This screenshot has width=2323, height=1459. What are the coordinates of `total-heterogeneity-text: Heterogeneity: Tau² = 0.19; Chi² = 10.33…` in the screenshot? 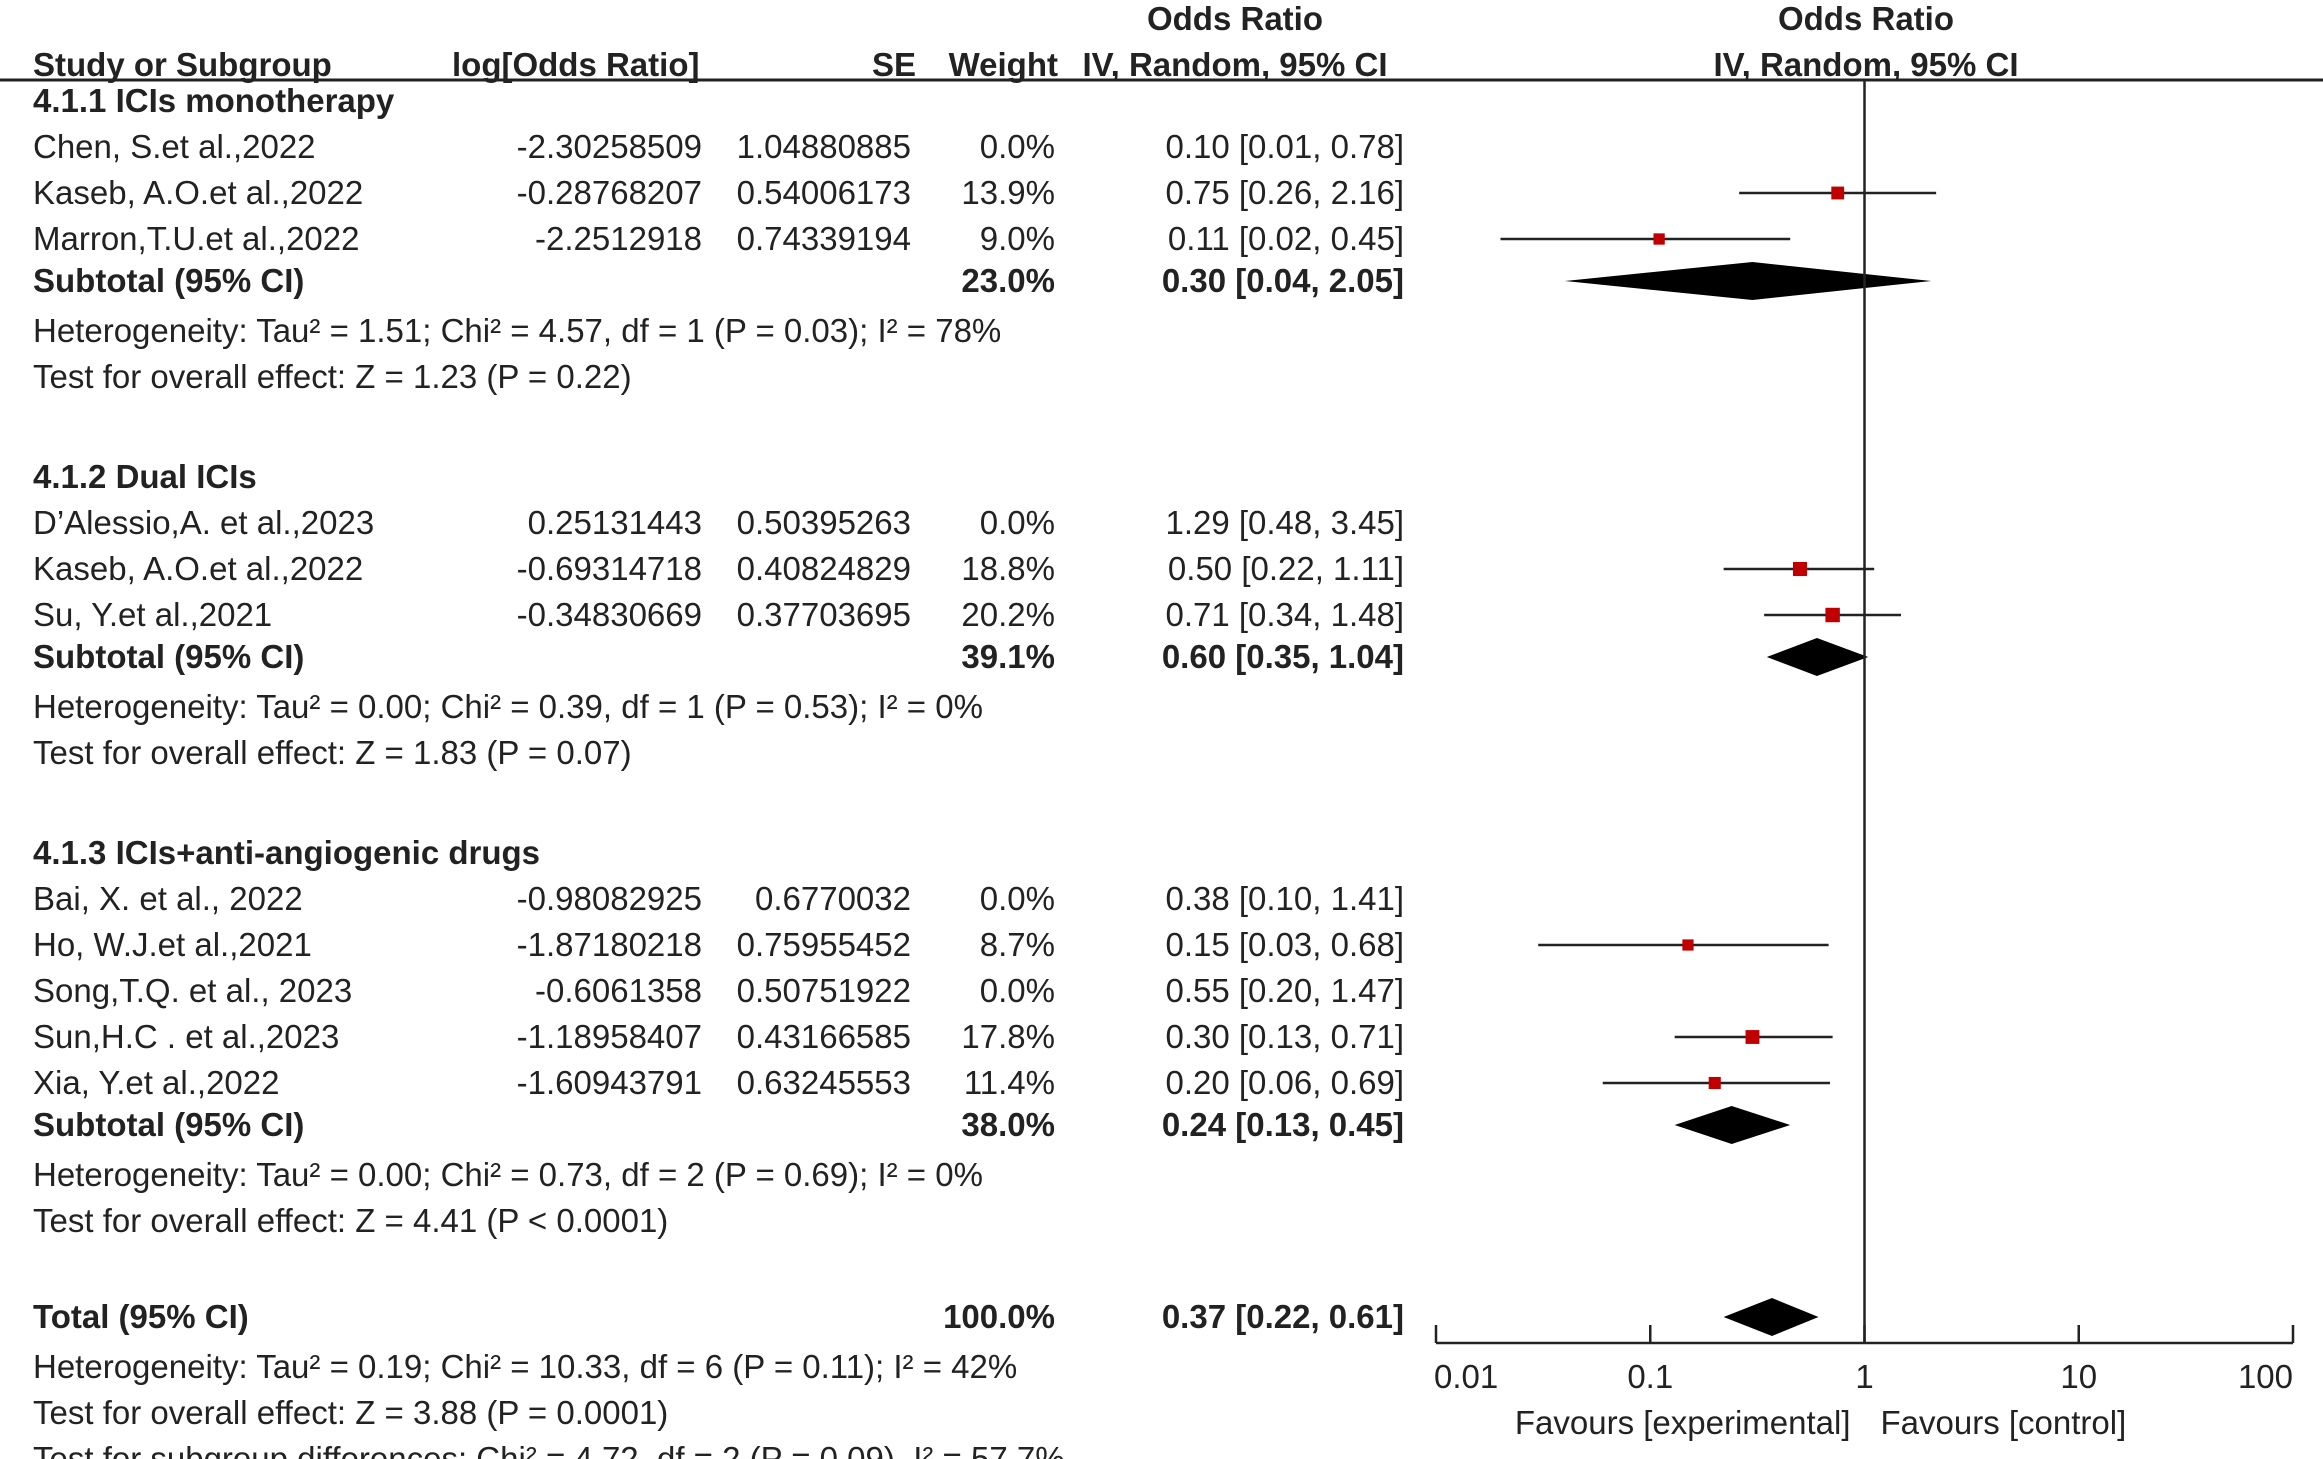 It's located at (525, 1366).